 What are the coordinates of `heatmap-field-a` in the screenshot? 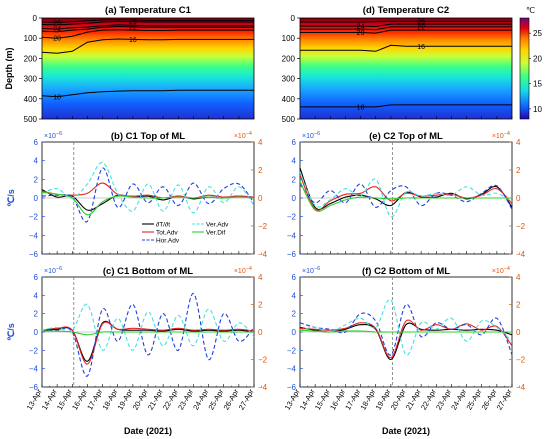 It's located at (148, 68).